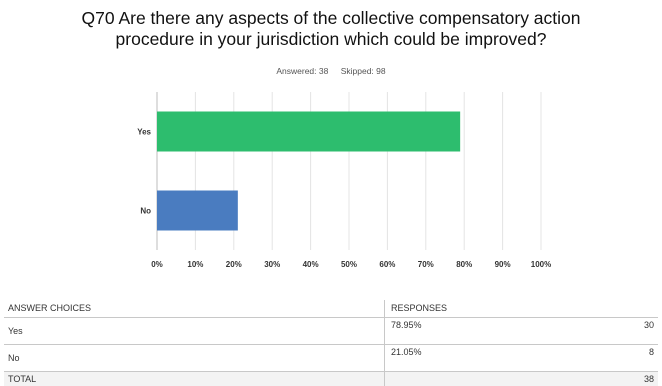  Describe the element at coordinates (626, 379) in the screenshot. I see `total-count: 38` at that location.